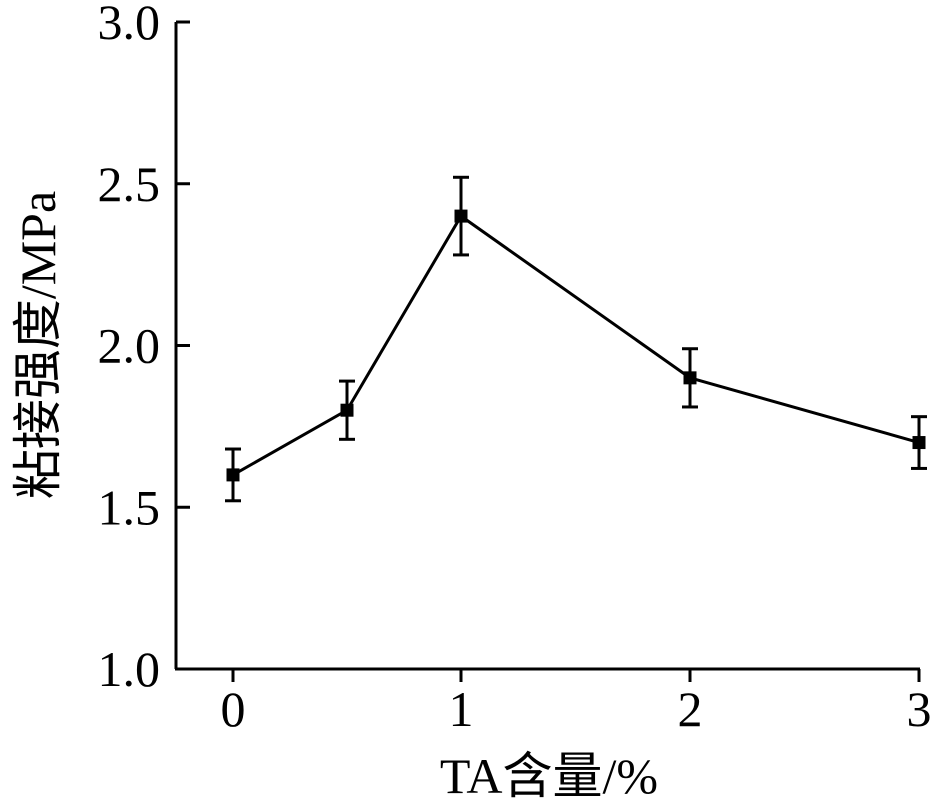 The image size is (931, 804). What do you see at coordinates (233, 709) in the screenshot?
I see `x-tick-label: 0` at bounding box center [233, 709].